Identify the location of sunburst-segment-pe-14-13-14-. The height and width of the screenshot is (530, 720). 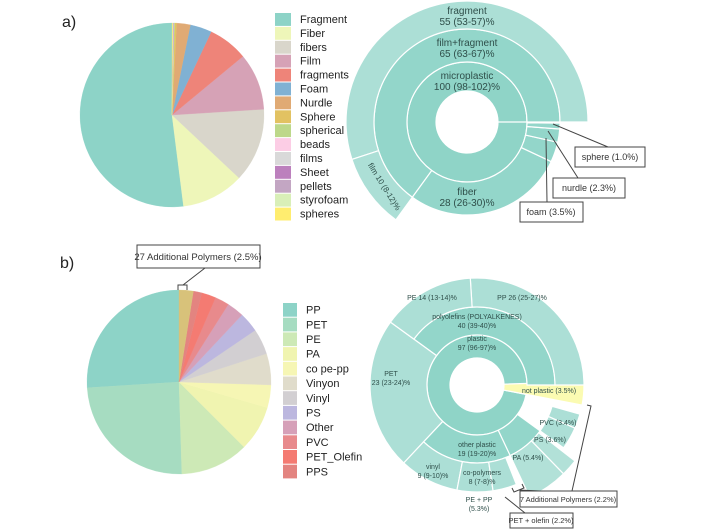
(431, 308).